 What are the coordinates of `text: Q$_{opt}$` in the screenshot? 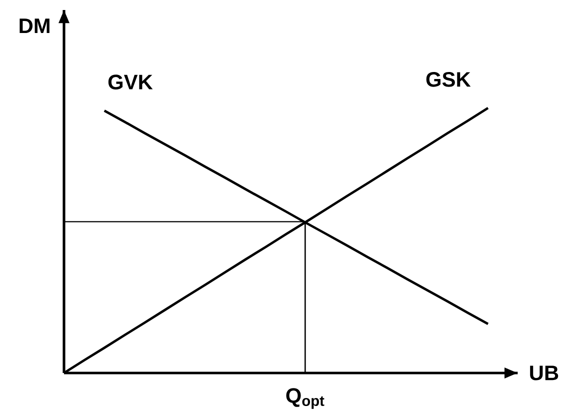 It's located at (305, 398).